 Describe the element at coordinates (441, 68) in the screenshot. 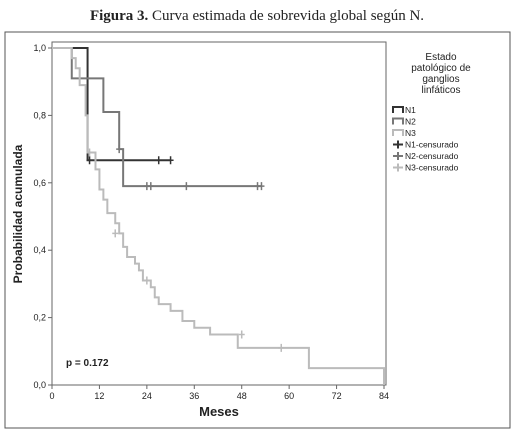

I see `legend-title: patológico de` at that location.